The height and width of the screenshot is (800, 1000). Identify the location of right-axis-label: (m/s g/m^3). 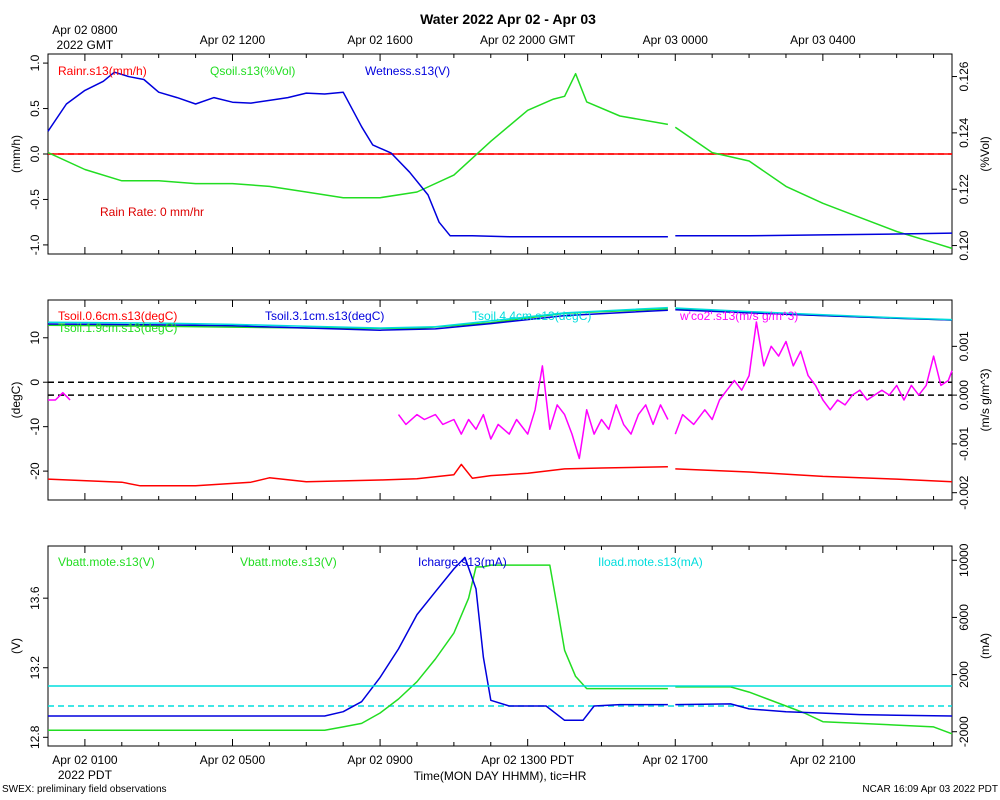
(985, 400).